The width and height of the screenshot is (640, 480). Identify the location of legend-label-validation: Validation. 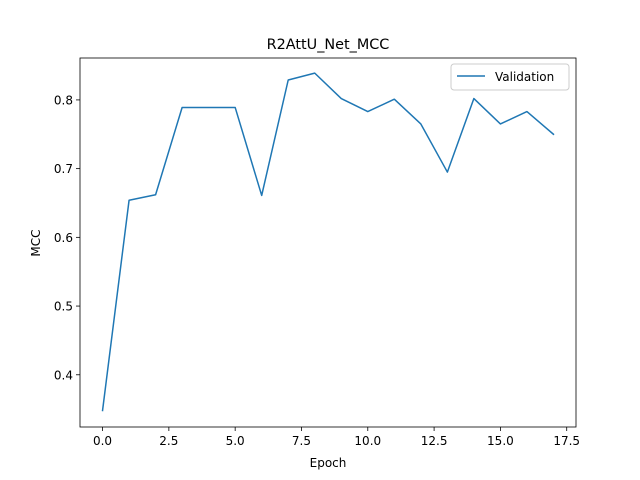
(524, 77).